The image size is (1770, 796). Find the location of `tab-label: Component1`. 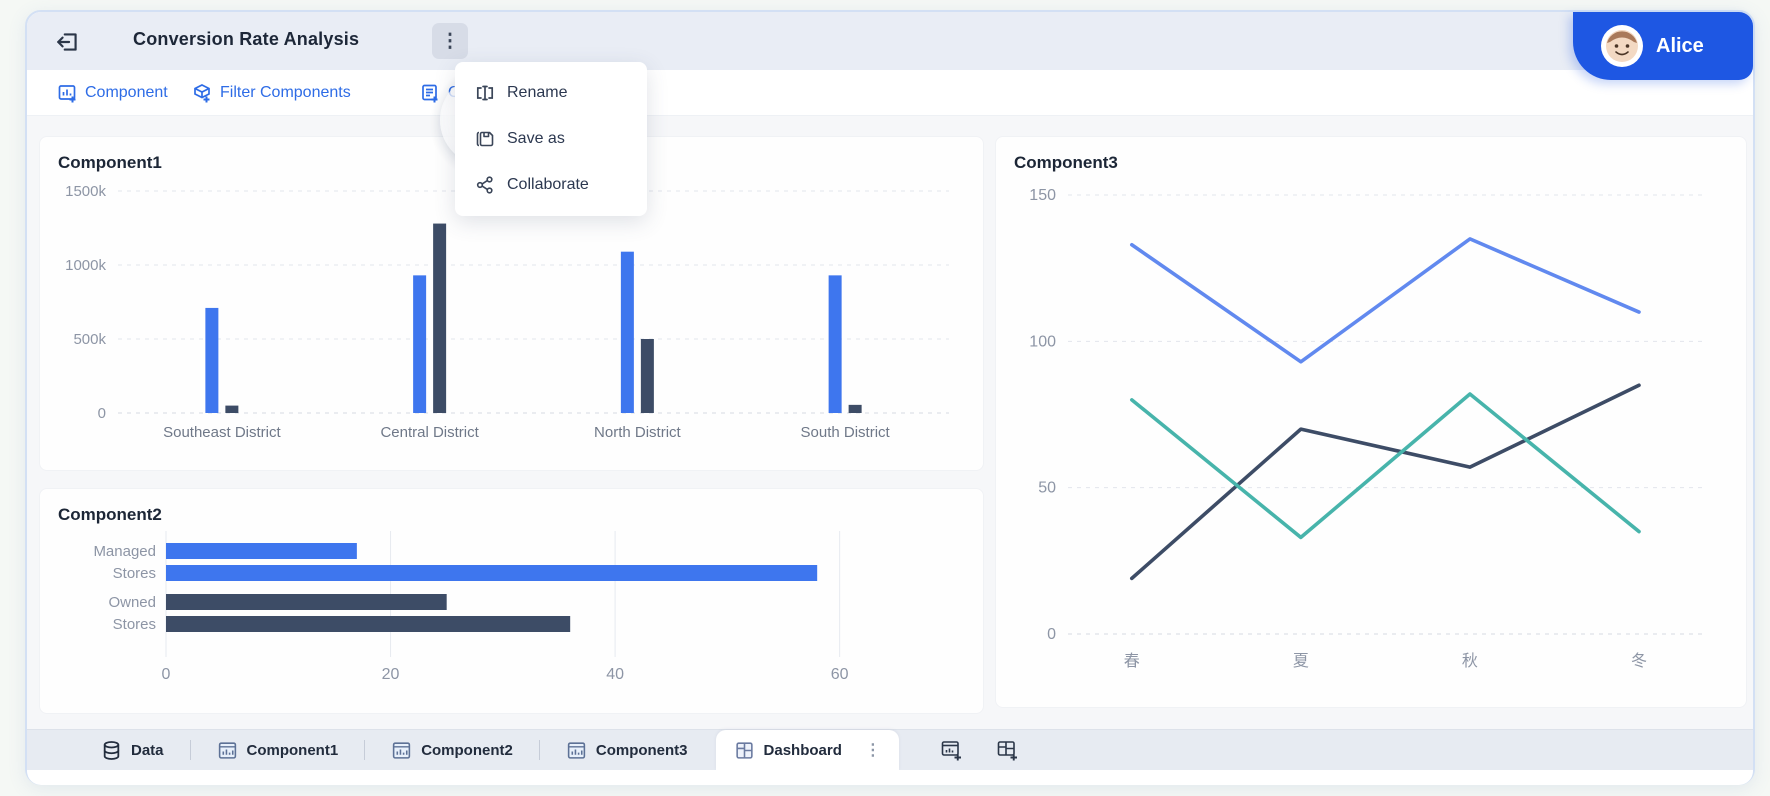

tab-label: Component1 is located at coordinates (292, 750).